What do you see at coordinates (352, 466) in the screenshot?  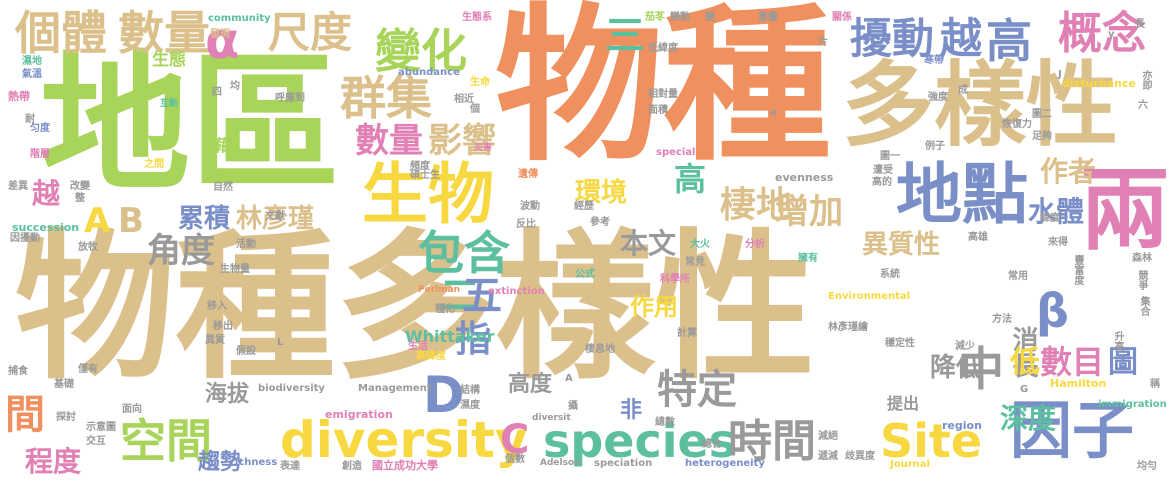 I see `word: 創造` at bounding box center [352, 466].